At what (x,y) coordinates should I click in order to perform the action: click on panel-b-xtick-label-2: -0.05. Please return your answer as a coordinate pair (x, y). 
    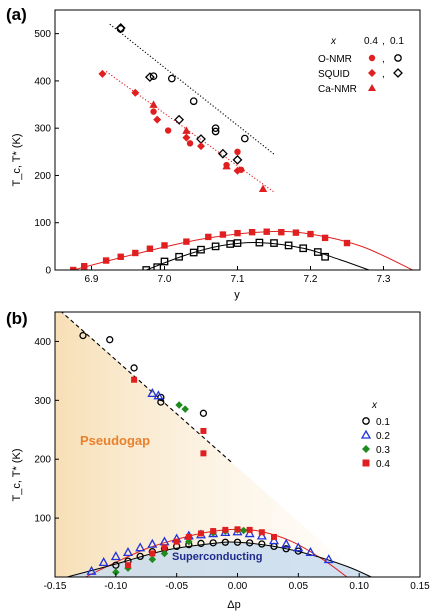
    Looking at the image, I should click on (176, 586).